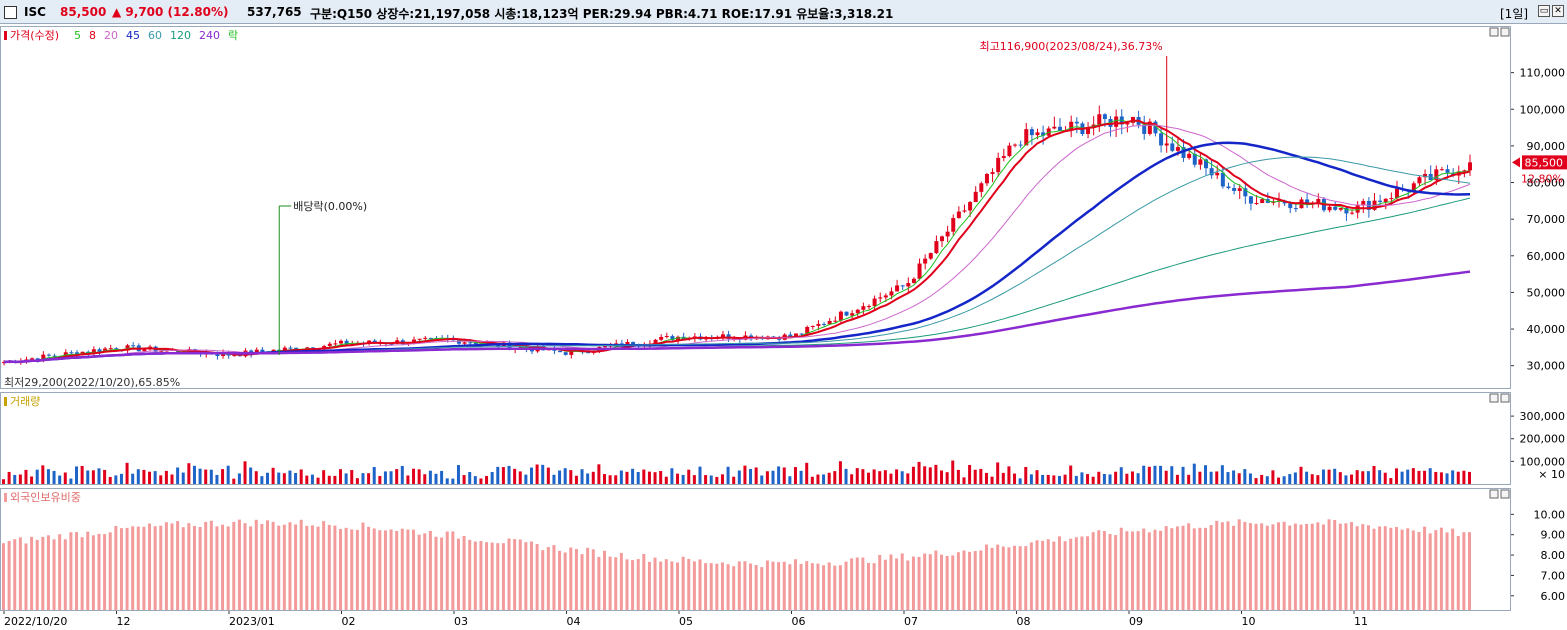 This screenshot has height=630, width=1567. What do you see at coordinates (1553, 596) in the screenshot?
I see `foreign-tick-label: 6.00` at bounding box center [1553, 596].